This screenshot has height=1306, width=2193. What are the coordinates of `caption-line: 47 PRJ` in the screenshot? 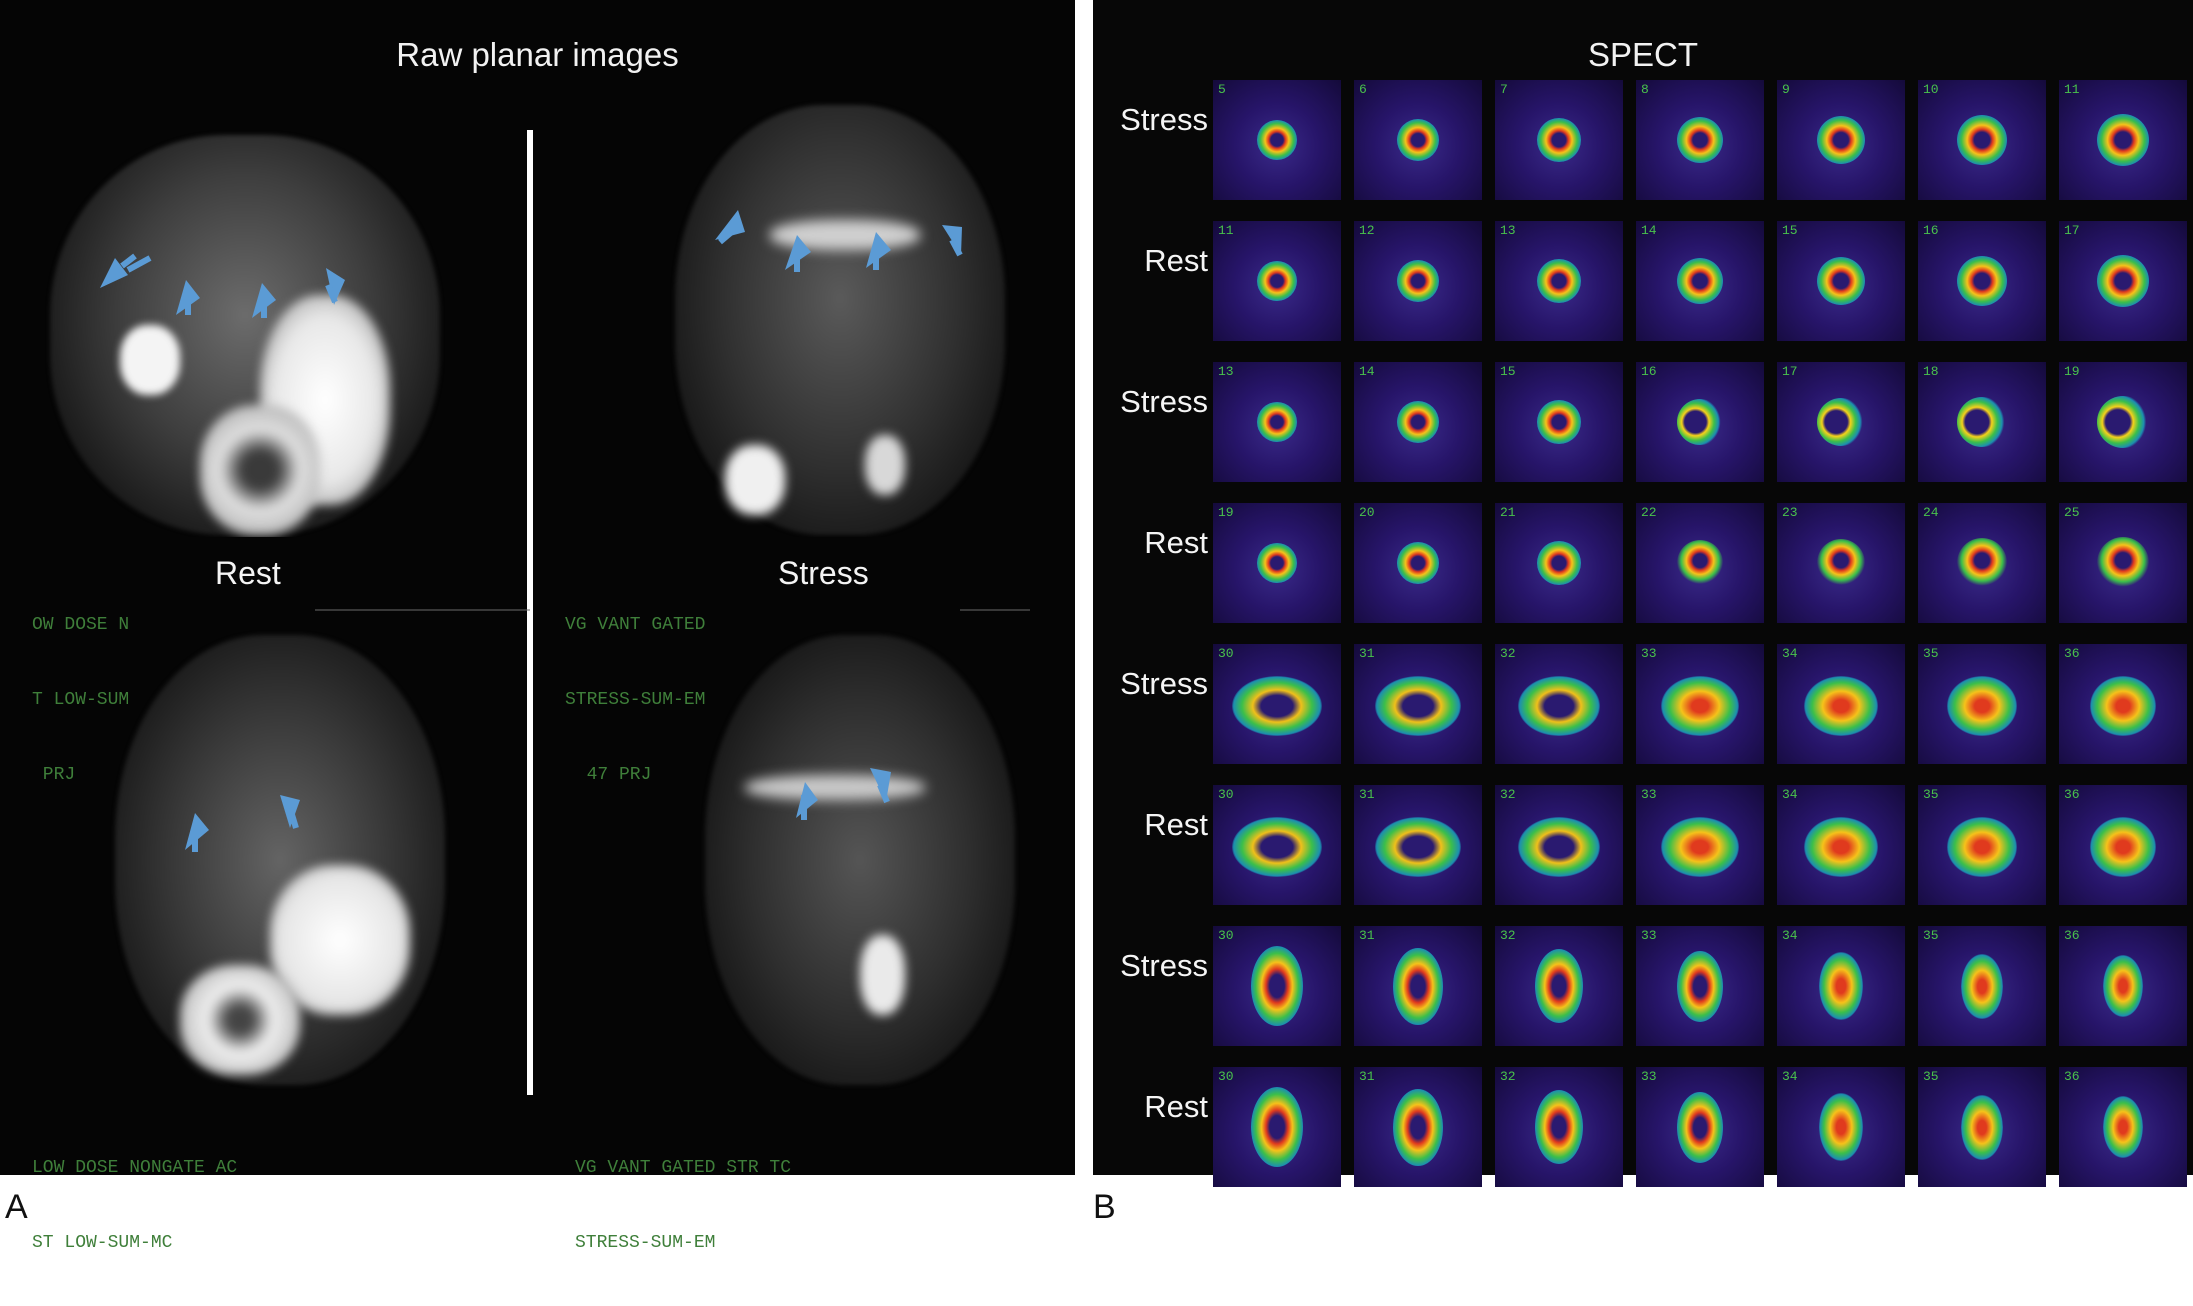 It's located at (608, 775).